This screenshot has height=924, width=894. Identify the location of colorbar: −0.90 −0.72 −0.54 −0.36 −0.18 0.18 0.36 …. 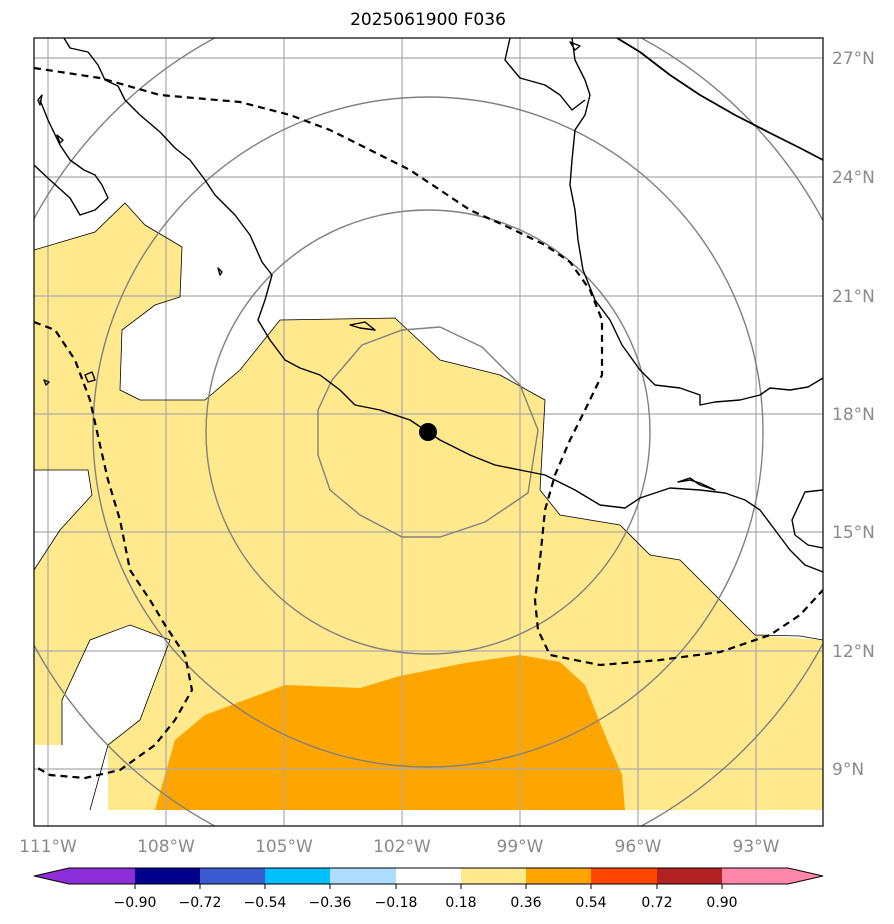
(428, 889).